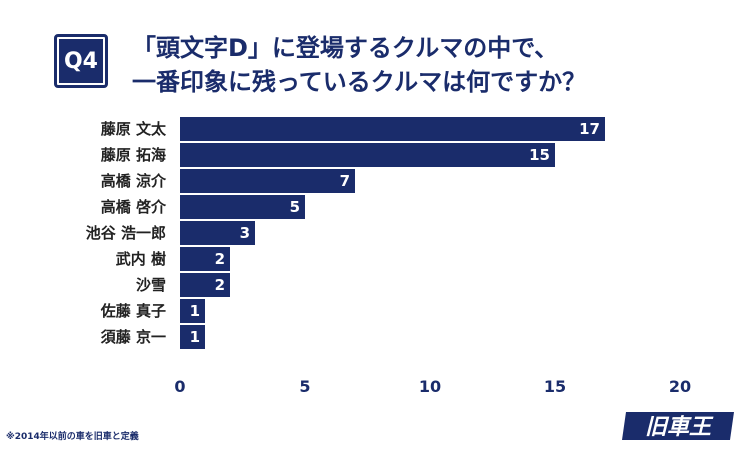 Image resolution: width=750 pixels, height=450 pixels. I want to click on x-tick-label: 15, so click(555, 386).